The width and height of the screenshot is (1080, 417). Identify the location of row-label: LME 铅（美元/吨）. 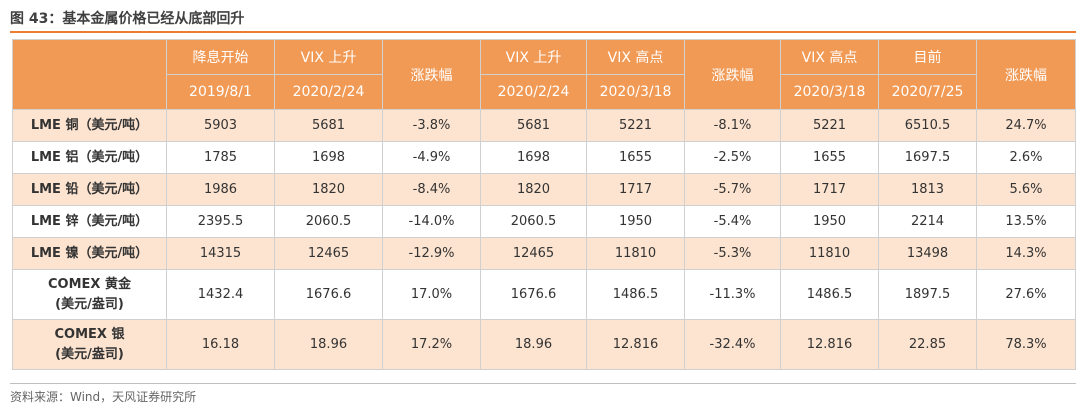
(89, 189).